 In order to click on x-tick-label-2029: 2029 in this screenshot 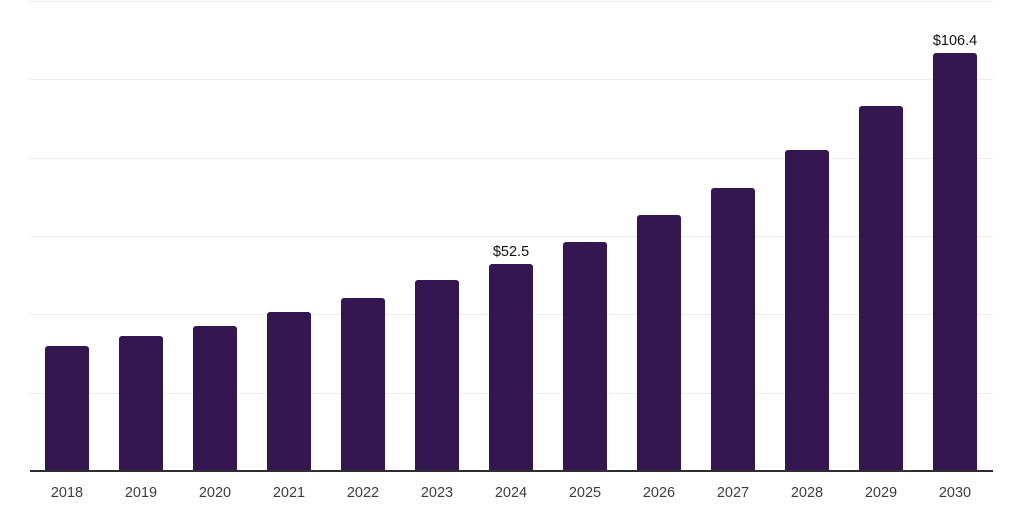, I will do `click(881, 493)`.